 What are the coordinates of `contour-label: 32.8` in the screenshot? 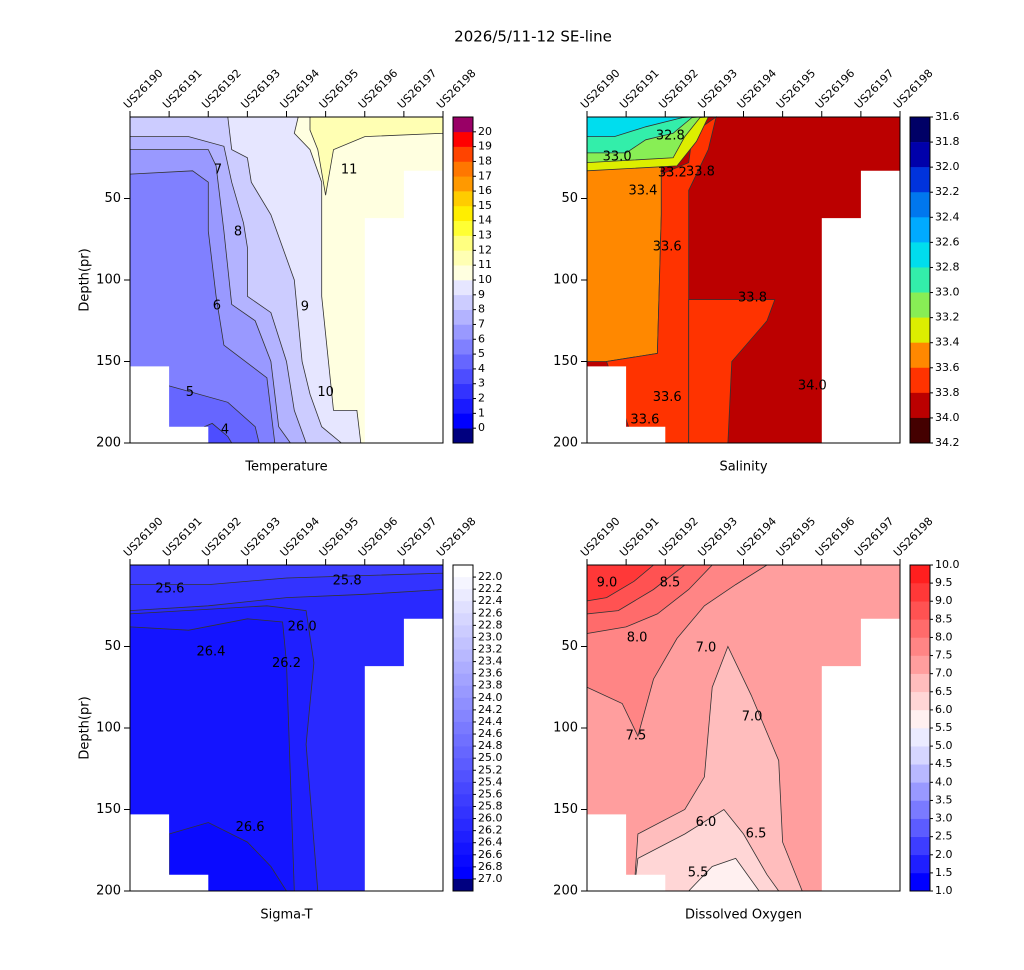 It's located at (670, 136).